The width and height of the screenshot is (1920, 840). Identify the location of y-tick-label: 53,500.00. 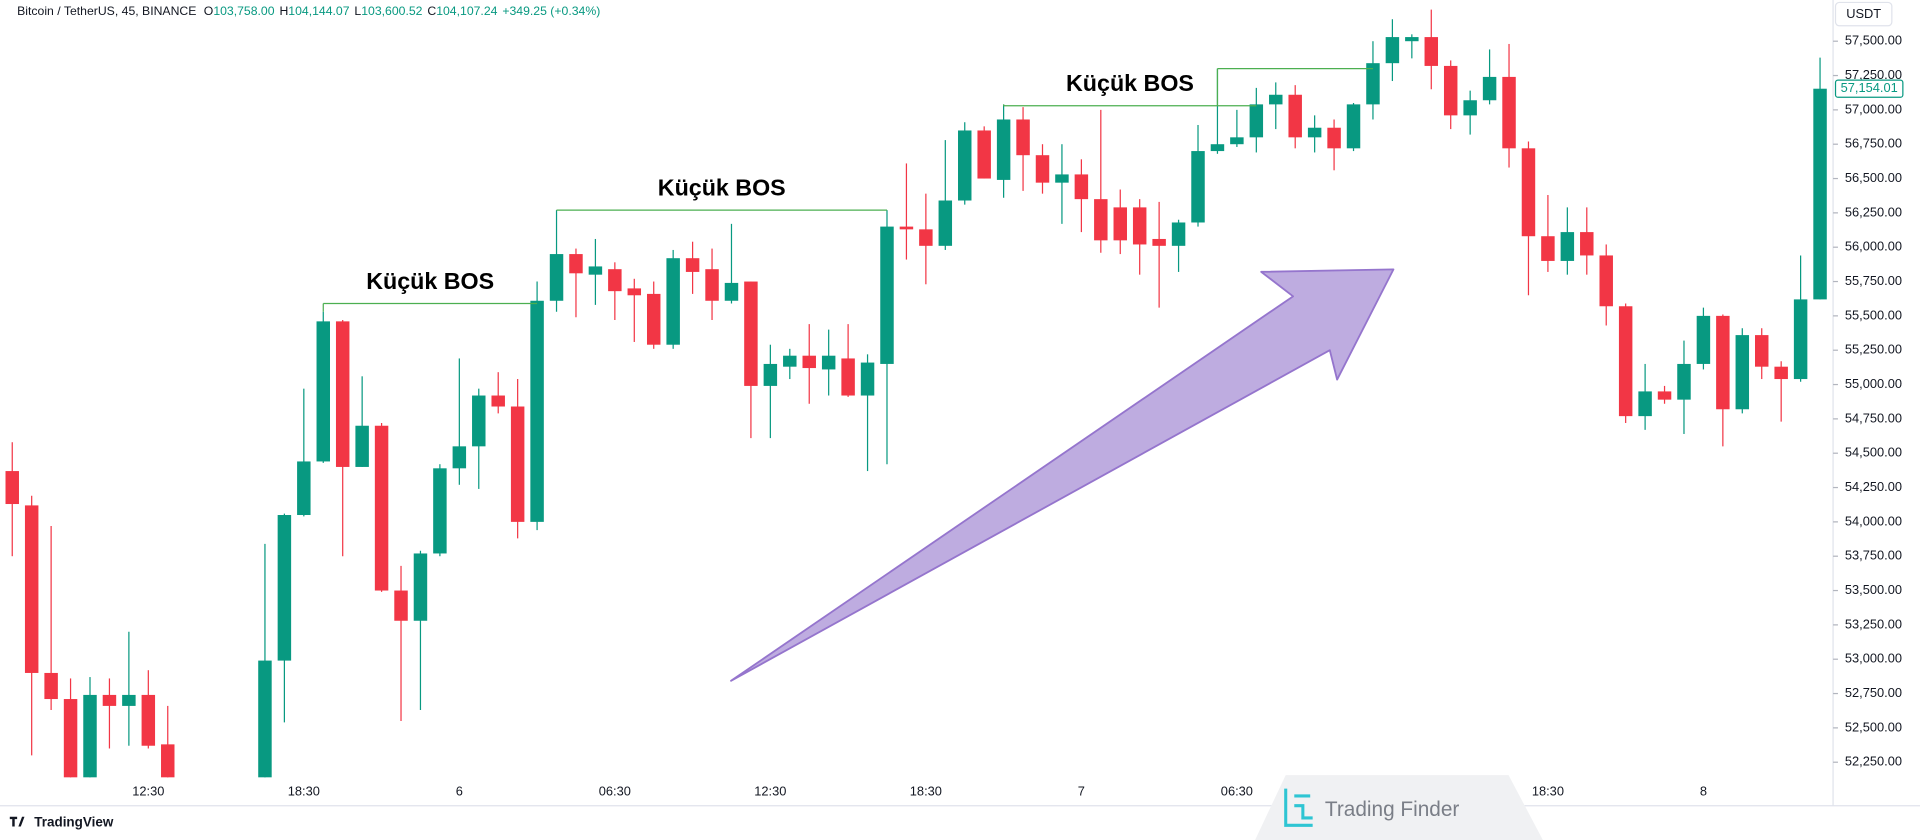
(1873, 589).